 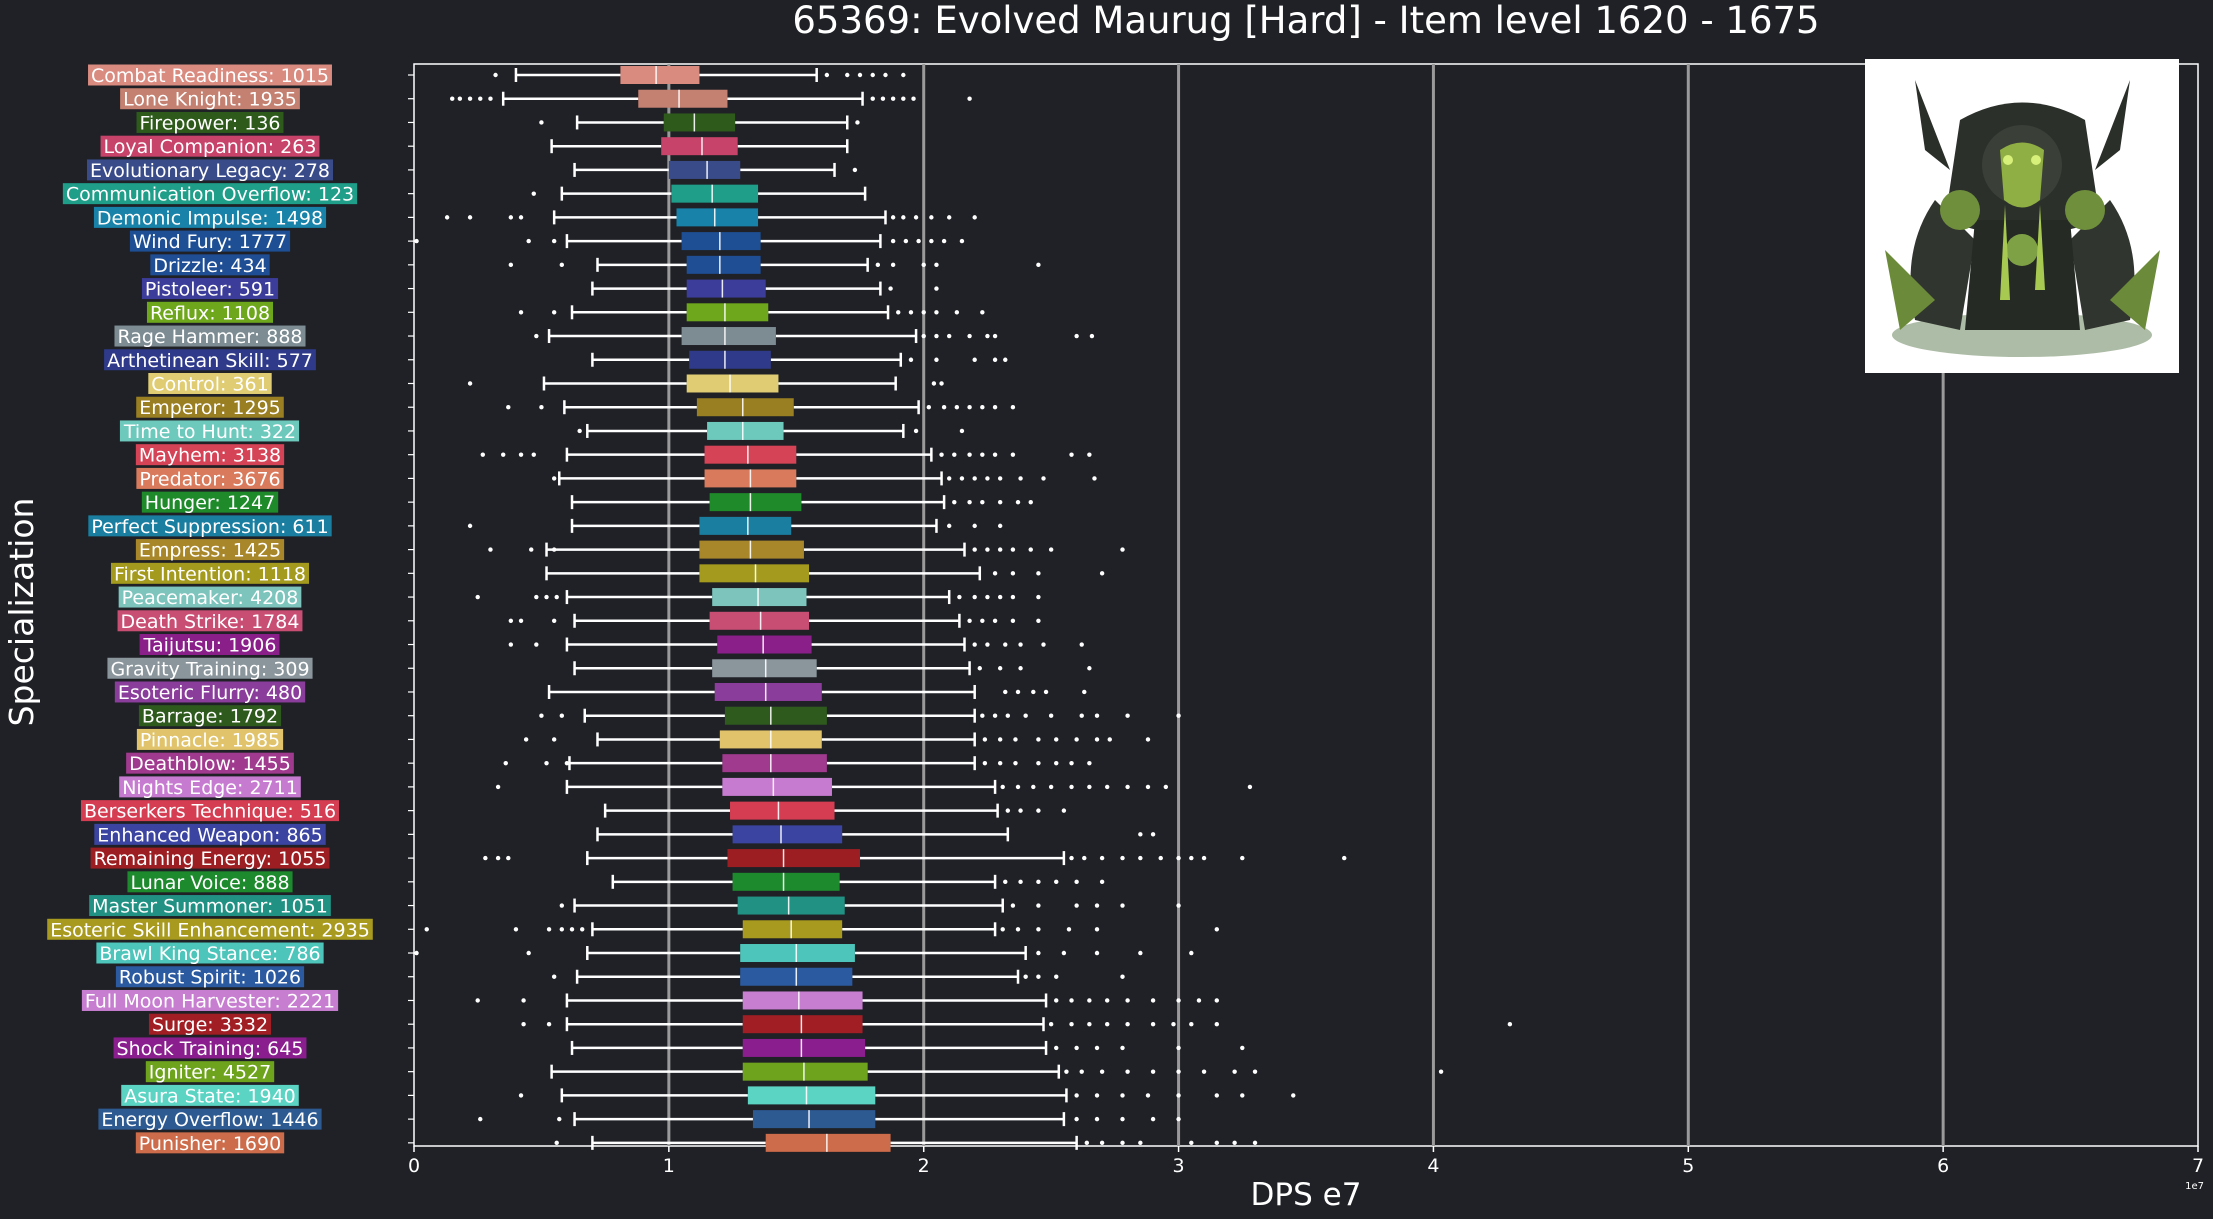 What do you see at coordinates (209, 883) in the screenshot?
I see `category-label-text: Lunar Voice: 888` at bounding box center [209, 883].